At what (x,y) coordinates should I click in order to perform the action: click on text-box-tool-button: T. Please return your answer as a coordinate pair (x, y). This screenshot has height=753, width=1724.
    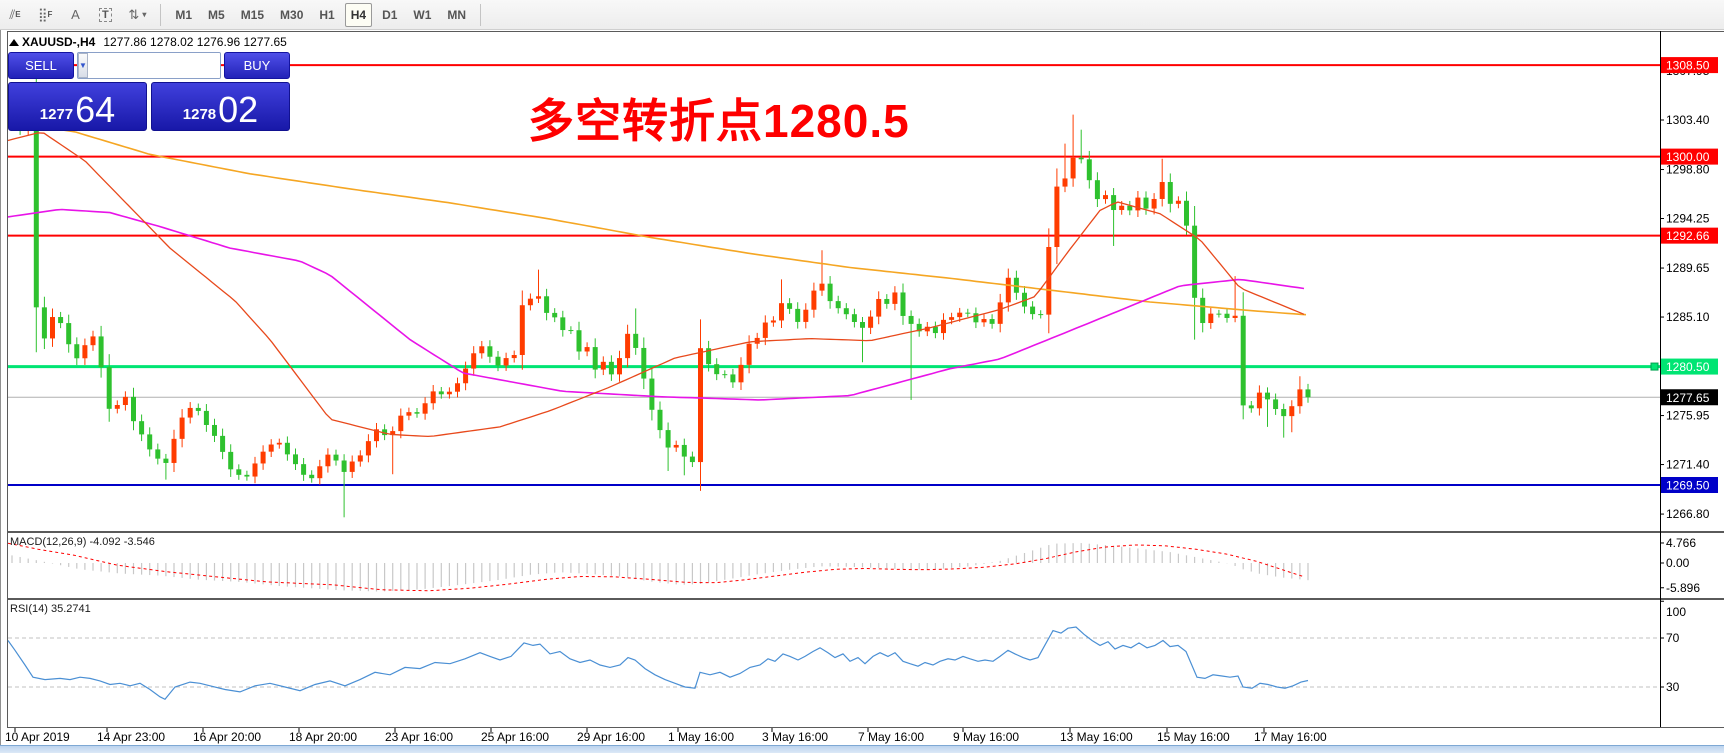
    Looking at the image, I should click on (105, 15).